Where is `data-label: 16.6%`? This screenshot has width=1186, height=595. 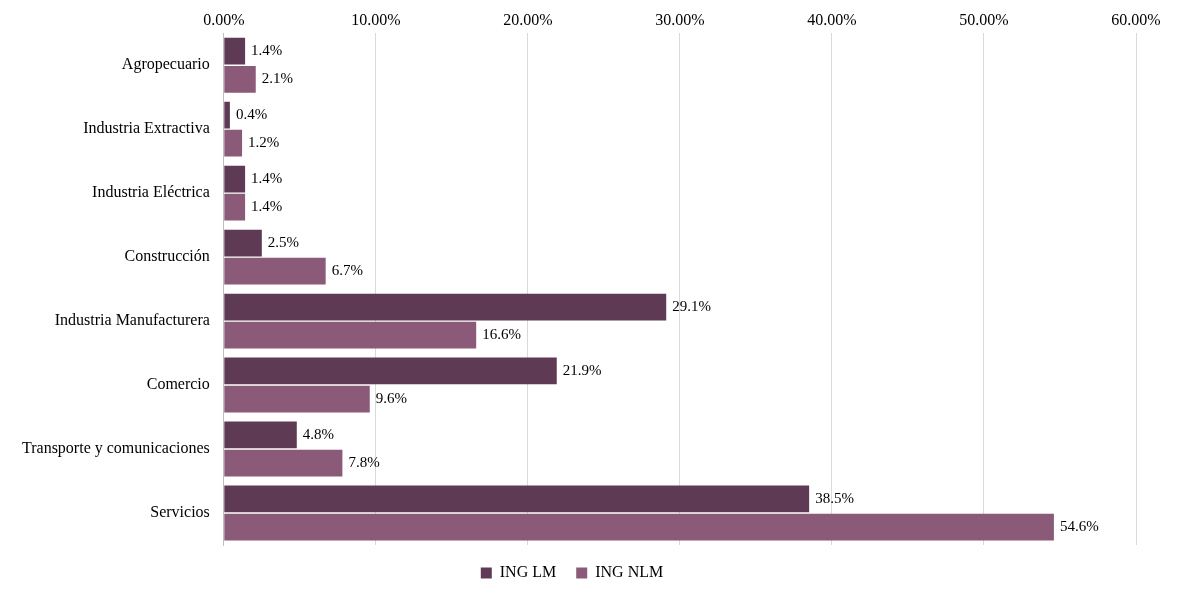
data-label: 16.6% is located at coordinates (501, 334).